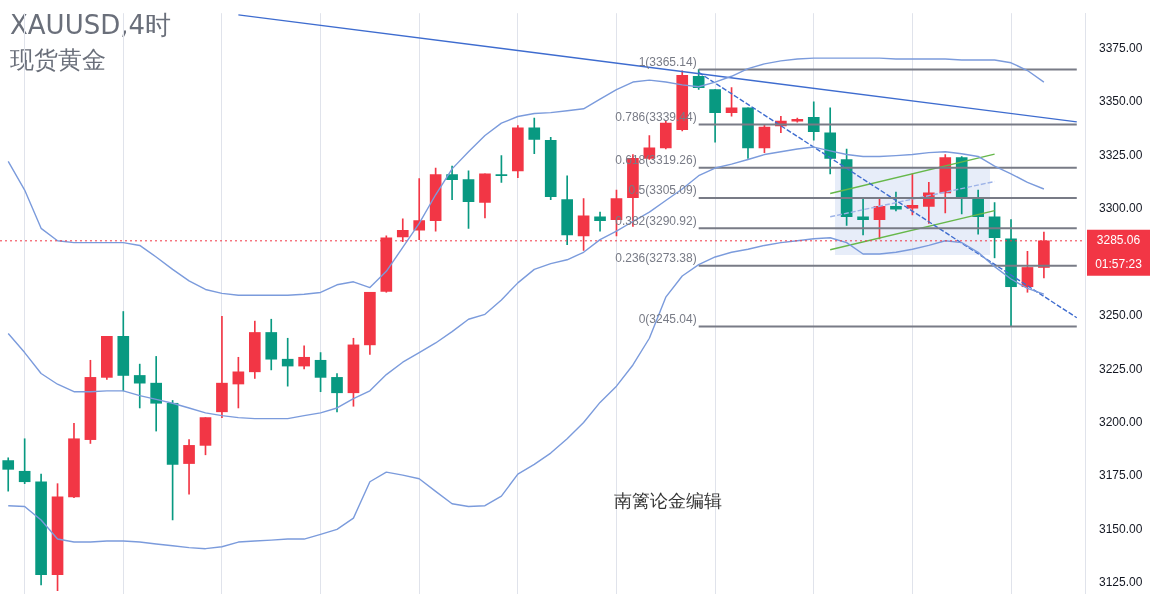 This screenshot has width=1150, height=607. I want to click on y-tick-label: 3250.00, so click(1121, 315).